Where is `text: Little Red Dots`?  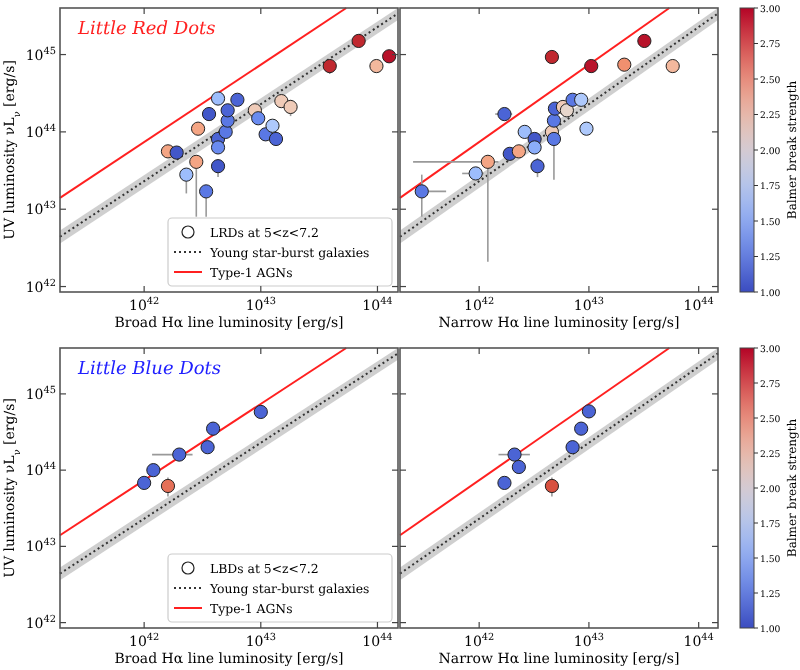 text: Little Red Dots is located at coordinates (146, 30).